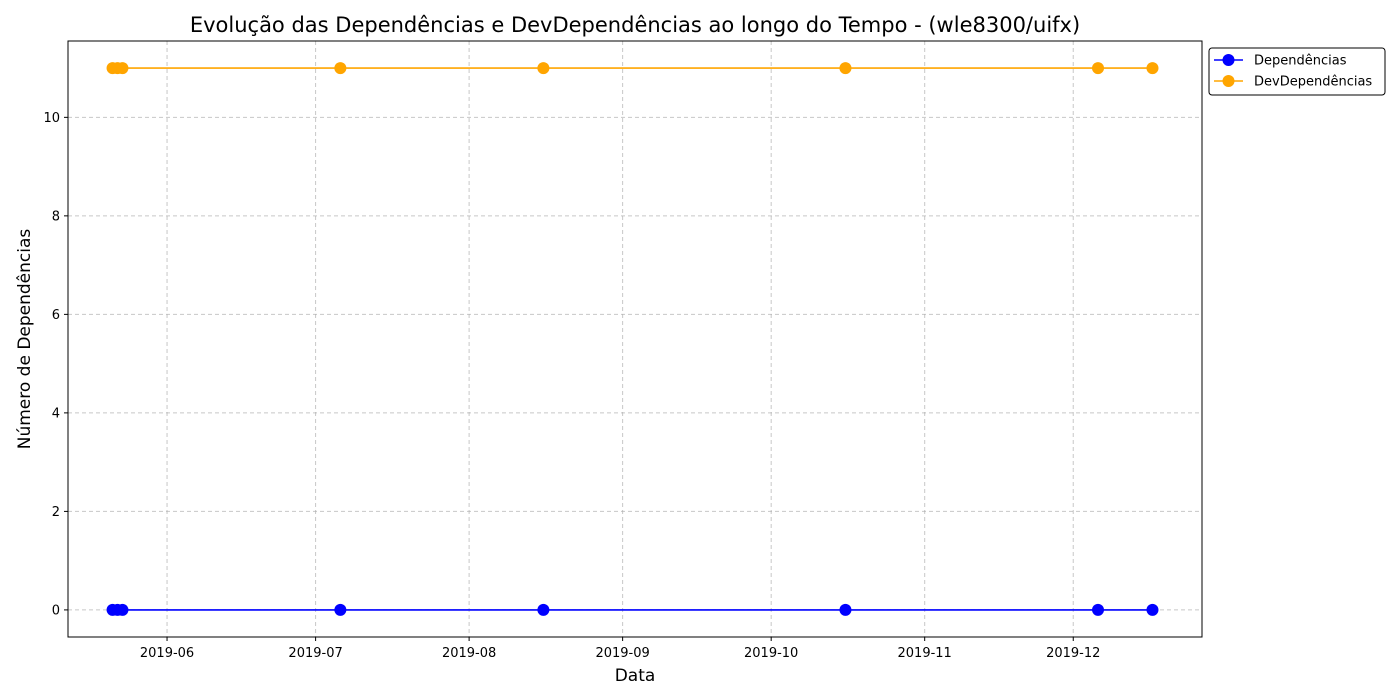  What do you see at coordinates (25, 339) in the screenshot?
I see `y-axis-label: Número de Dependências` at bounding box center [25, 339].